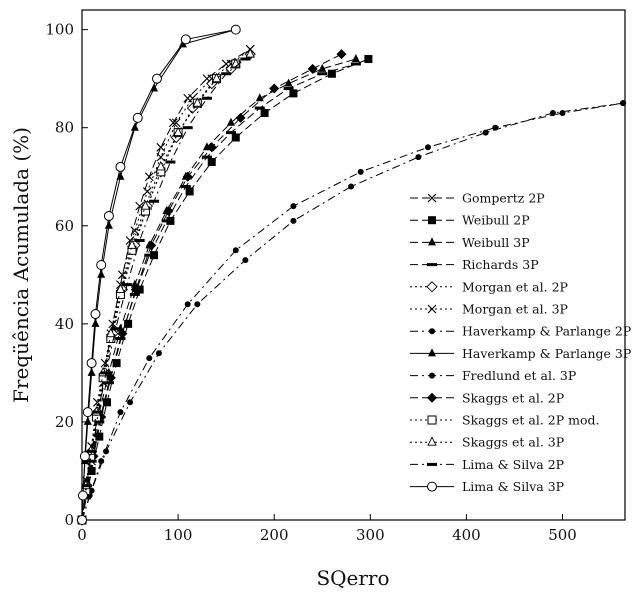 This screenshot has width=636, height=594. What do you see at coordinates (503, 198) in the screenshot?
I see `legend-label: Gompertz 2P` at bounding box center [503, 198].